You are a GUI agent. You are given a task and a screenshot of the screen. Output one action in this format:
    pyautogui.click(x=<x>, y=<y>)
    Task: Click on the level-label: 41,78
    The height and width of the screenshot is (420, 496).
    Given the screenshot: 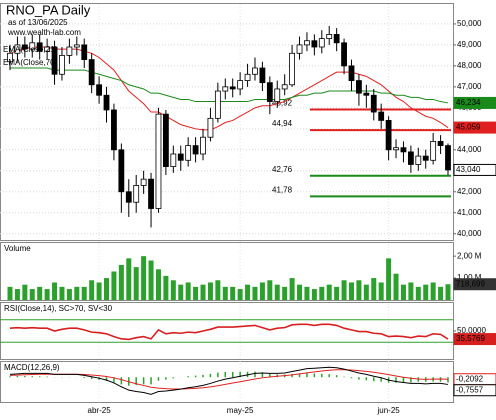 What is the action you would take?
    pyautogui.click(x=282, y=189)
    